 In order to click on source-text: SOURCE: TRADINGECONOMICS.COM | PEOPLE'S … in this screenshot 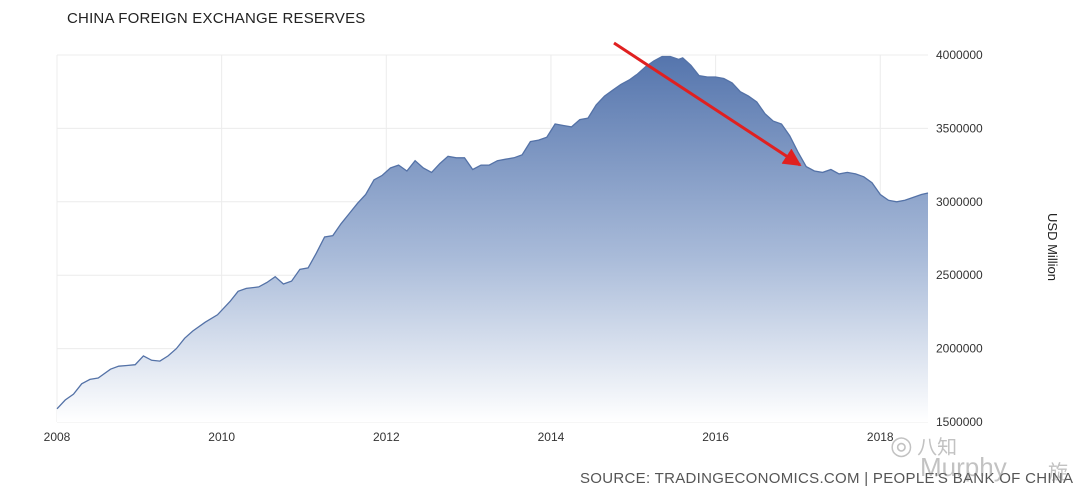, I will do `click(827, 478)`.